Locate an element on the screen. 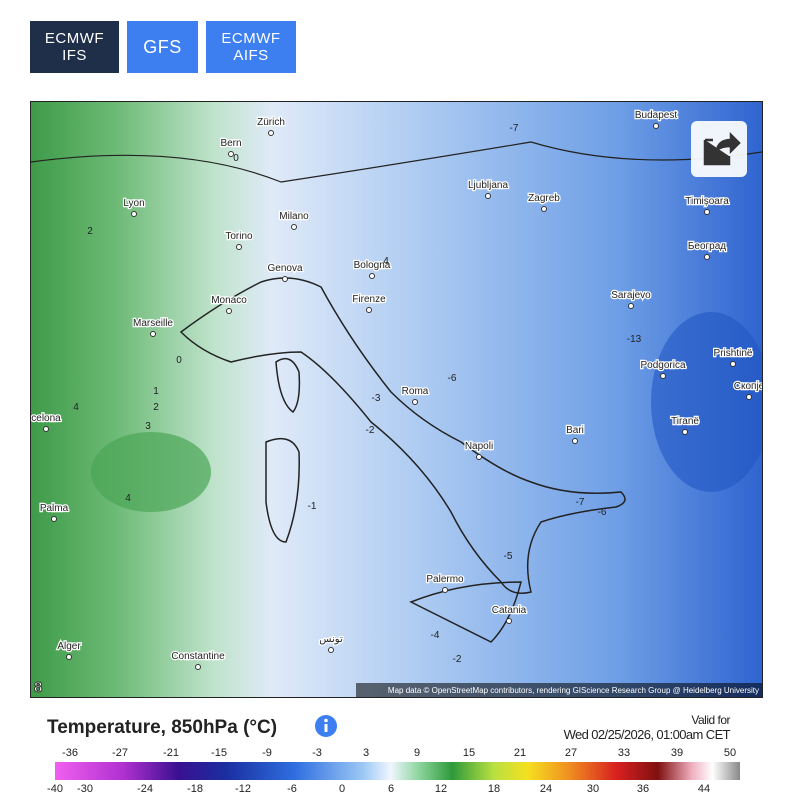 Image resolution: width=793 pixels, height=800 pixels. city-label: Marseille is located at coordinates (153, 323).